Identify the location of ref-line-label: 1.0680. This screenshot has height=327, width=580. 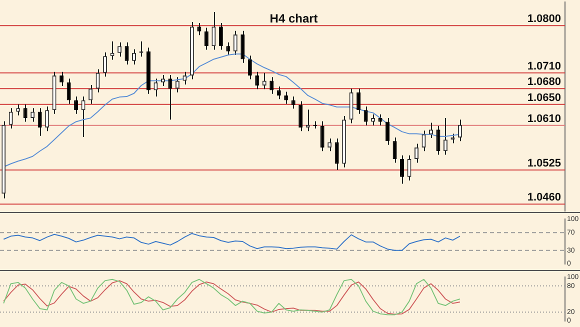
(544, 82).